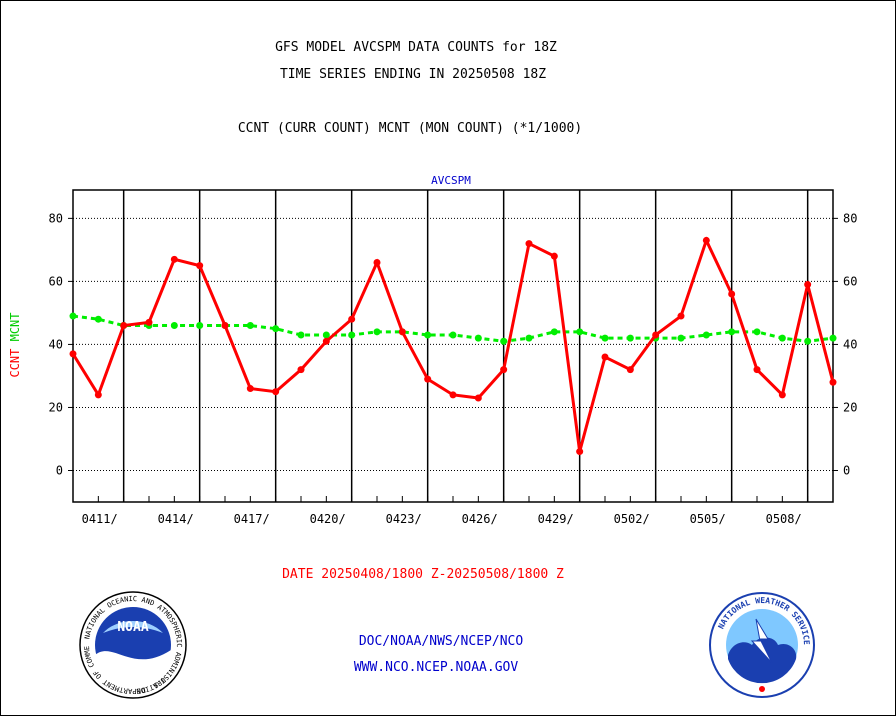 This screenshot has height=716, width=896. What do you see at coordinates (436, 667) in the screenshot?
I see `url-line: WWW.NCO.NCEP.NOAA.GOV` at bounding box center [436, 667].